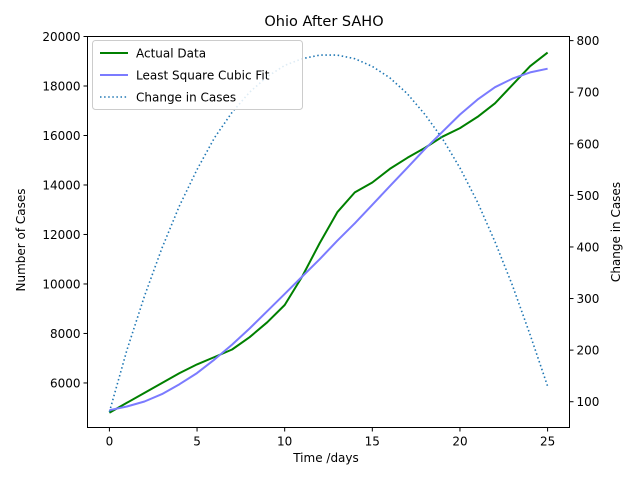 The height and width of the screenshot is (480, 640). Describe the element at coordinates (61, 284) in the screenshot. I see `y-tick-label: 10000` at that location.